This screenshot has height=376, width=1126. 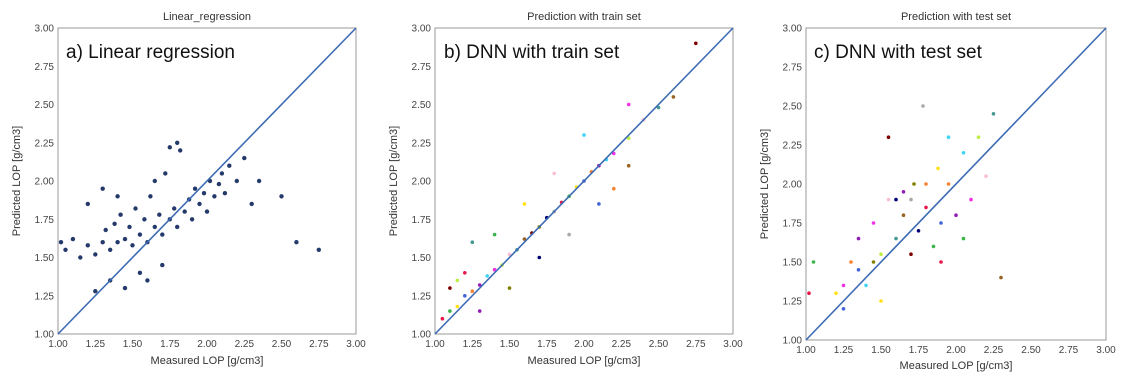 I want to click on y-tick-label: 2.75, so click(x=793, y=68).